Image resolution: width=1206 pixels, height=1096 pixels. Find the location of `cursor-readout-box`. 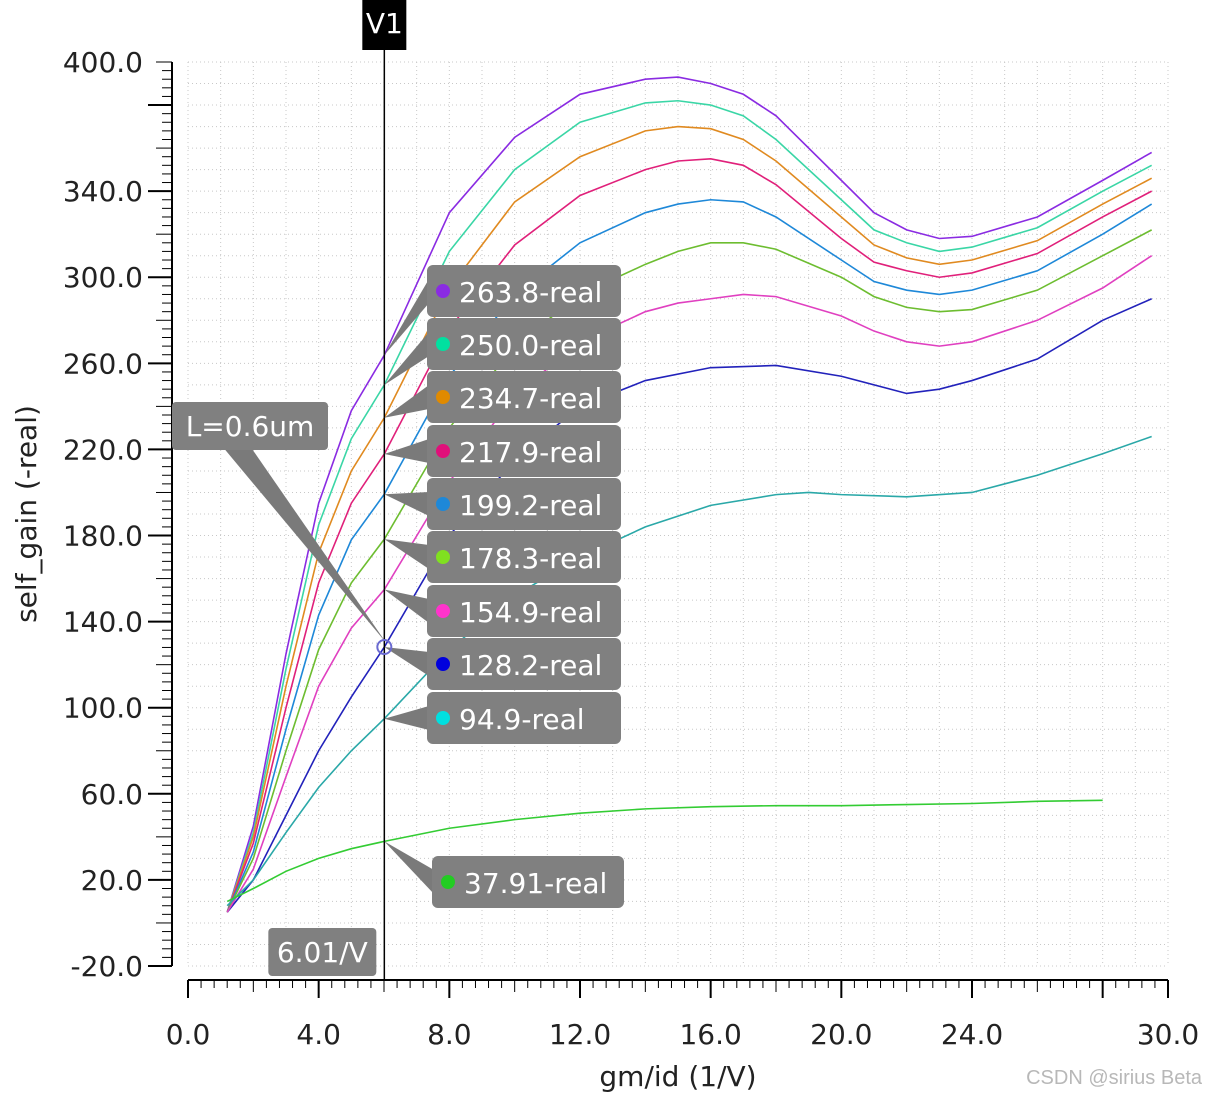

cursor-readout-box is located at coordinates (322, 952).